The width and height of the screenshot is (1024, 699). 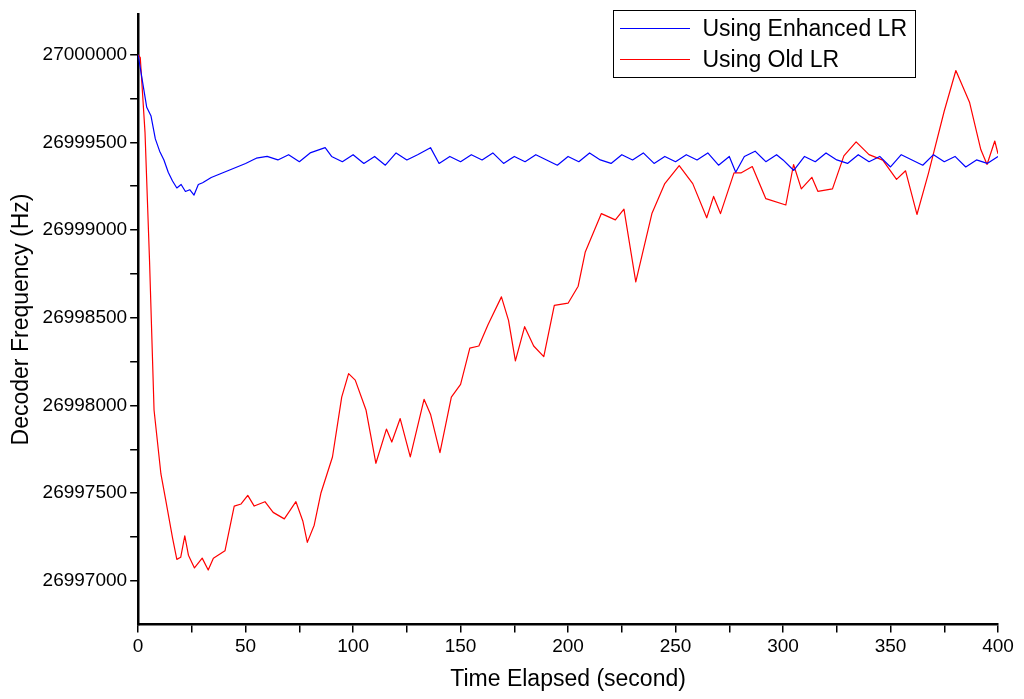 I want to click on x-tick-label: 200, so click(x=568, y=646).